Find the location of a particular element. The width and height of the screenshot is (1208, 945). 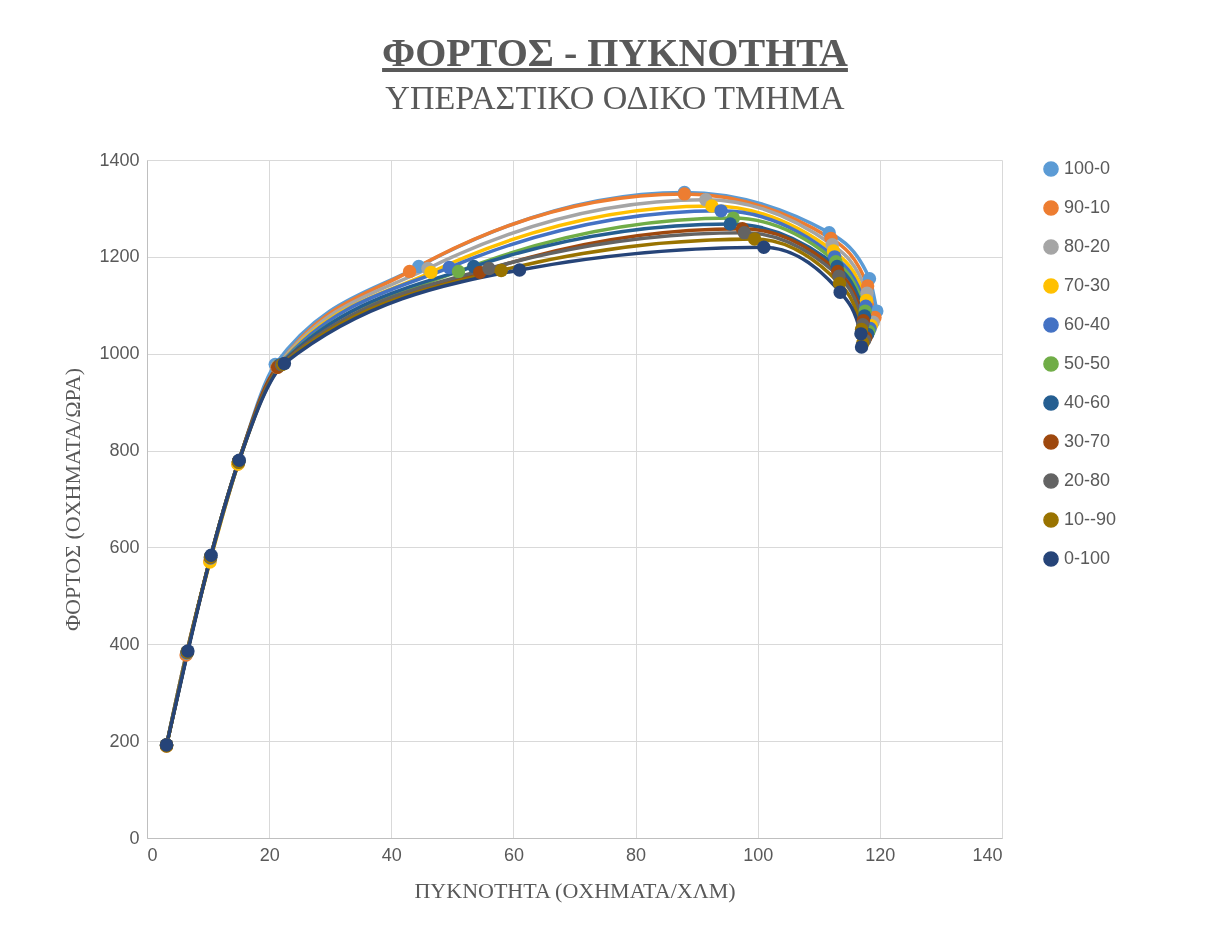

legend-label: 100-0 is located at coordinates (1087, 168).